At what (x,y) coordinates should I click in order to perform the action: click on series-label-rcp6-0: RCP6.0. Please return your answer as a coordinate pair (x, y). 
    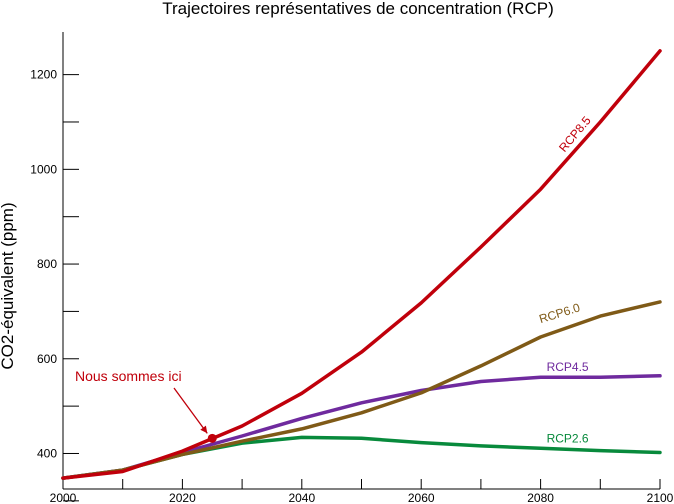
    Looking at the image, I should click on (559, 313).